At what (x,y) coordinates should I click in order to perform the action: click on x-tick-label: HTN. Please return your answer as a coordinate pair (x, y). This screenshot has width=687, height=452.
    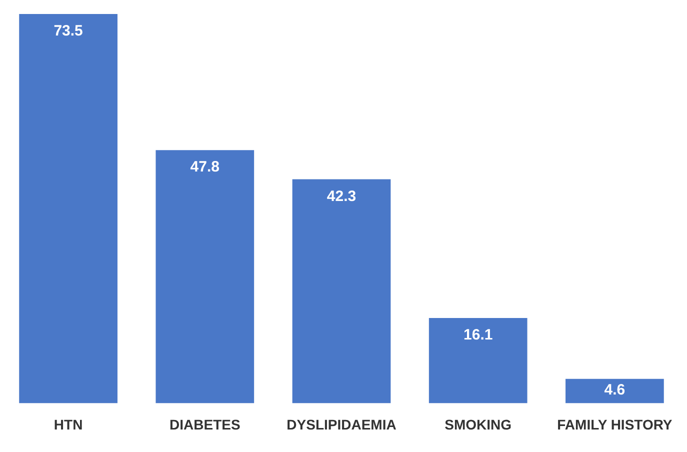
    Looking at the image, I should click on (68, 424).